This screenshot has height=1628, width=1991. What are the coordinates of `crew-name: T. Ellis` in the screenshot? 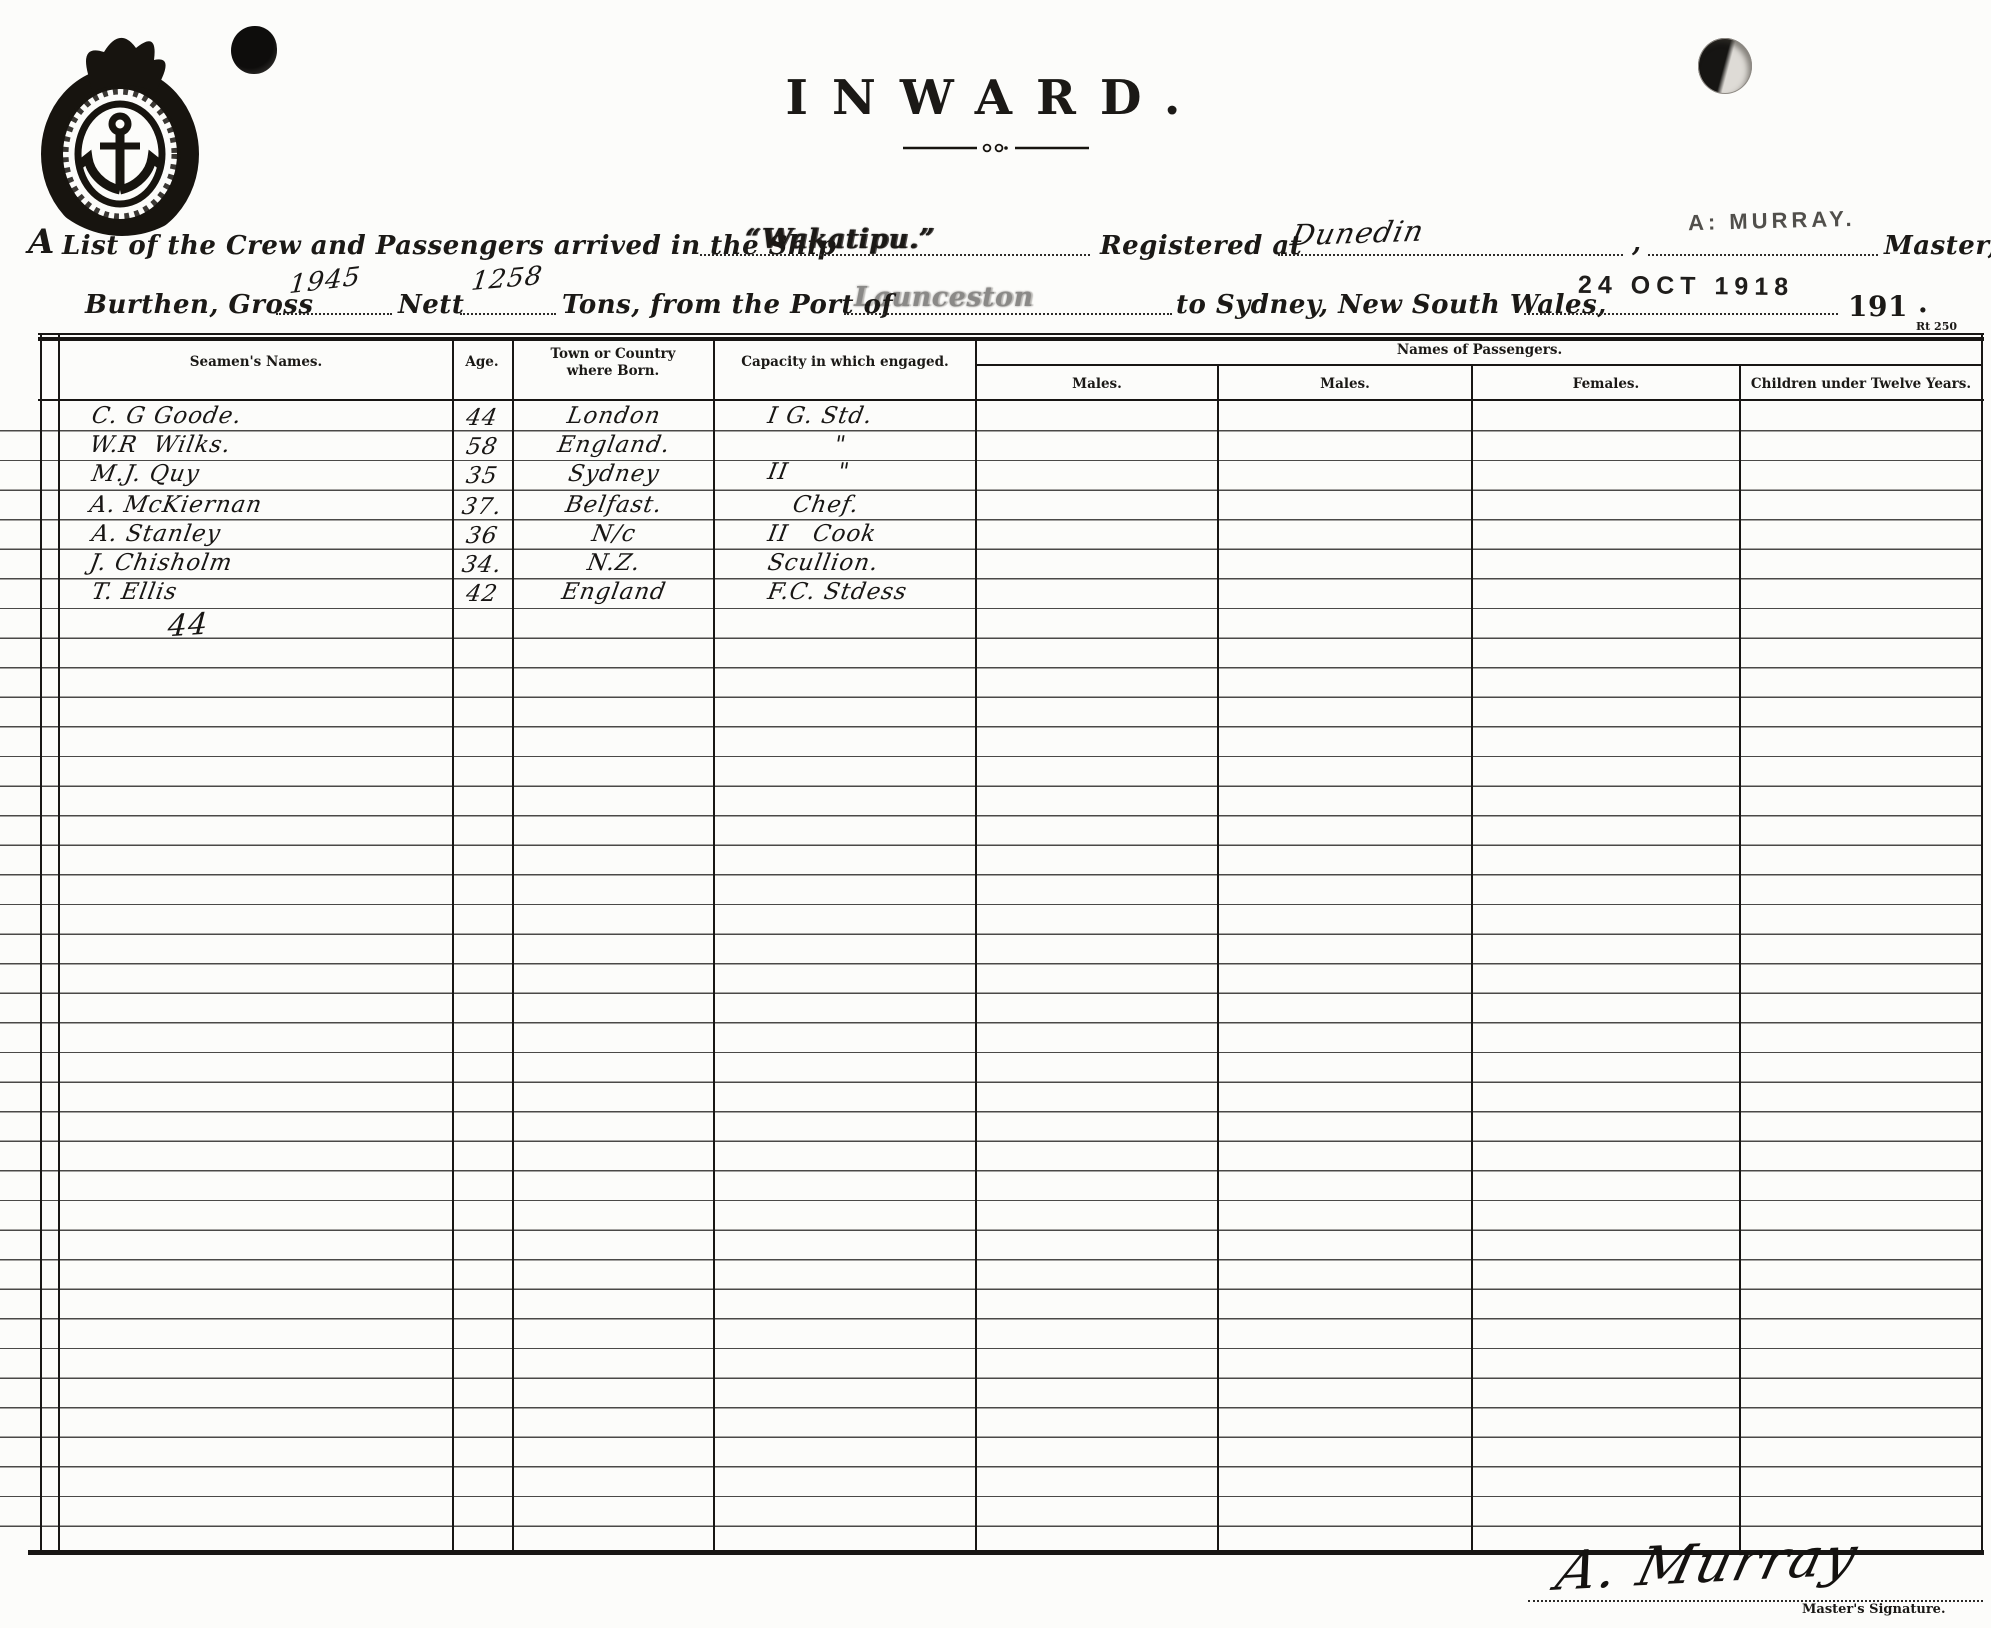 It's located at (134, 592).